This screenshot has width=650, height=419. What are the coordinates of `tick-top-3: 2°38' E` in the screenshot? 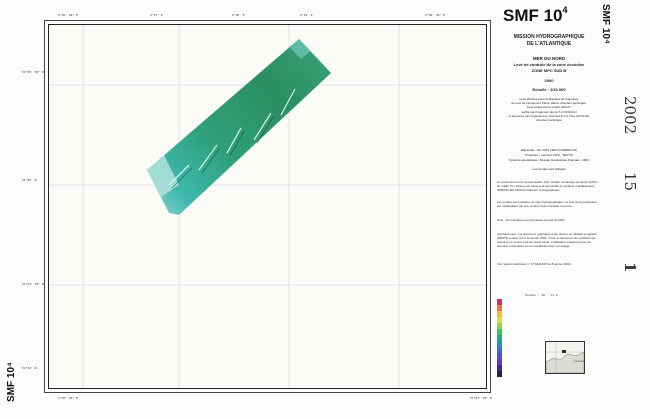 It's located at (238, 15).